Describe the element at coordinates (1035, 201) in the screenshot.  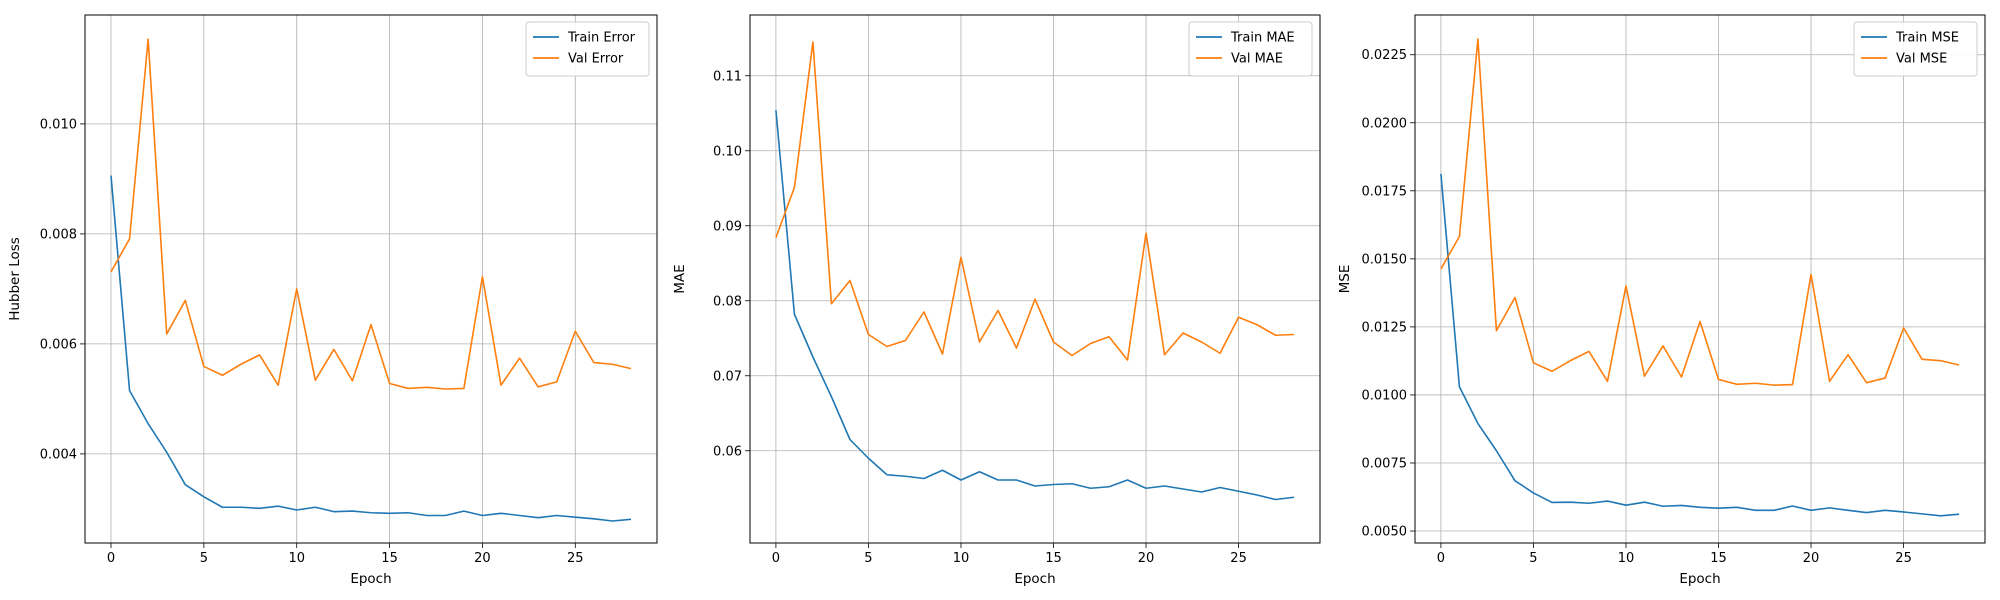
I see `val-mae-line` at that location.